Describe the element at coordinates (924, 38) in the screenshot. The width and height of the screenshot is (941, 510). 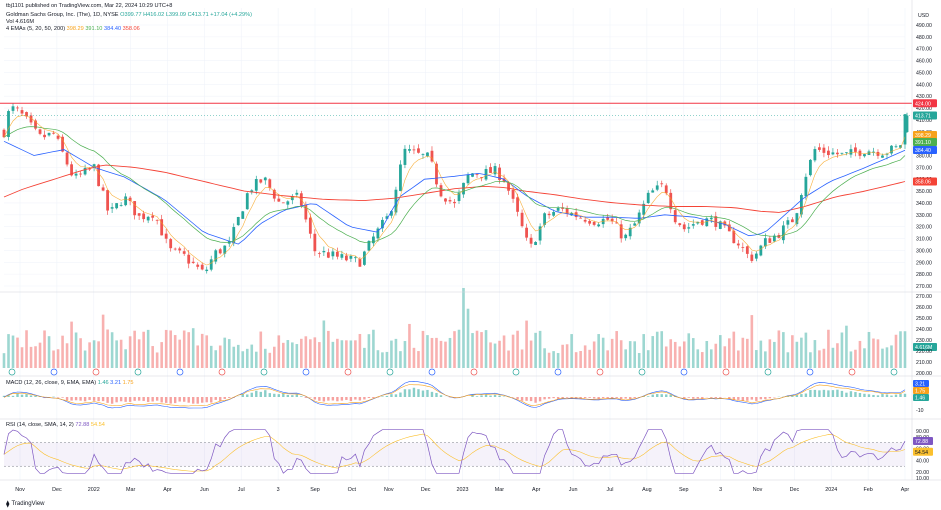
I see `price-tick-label: 480.00` at that location.